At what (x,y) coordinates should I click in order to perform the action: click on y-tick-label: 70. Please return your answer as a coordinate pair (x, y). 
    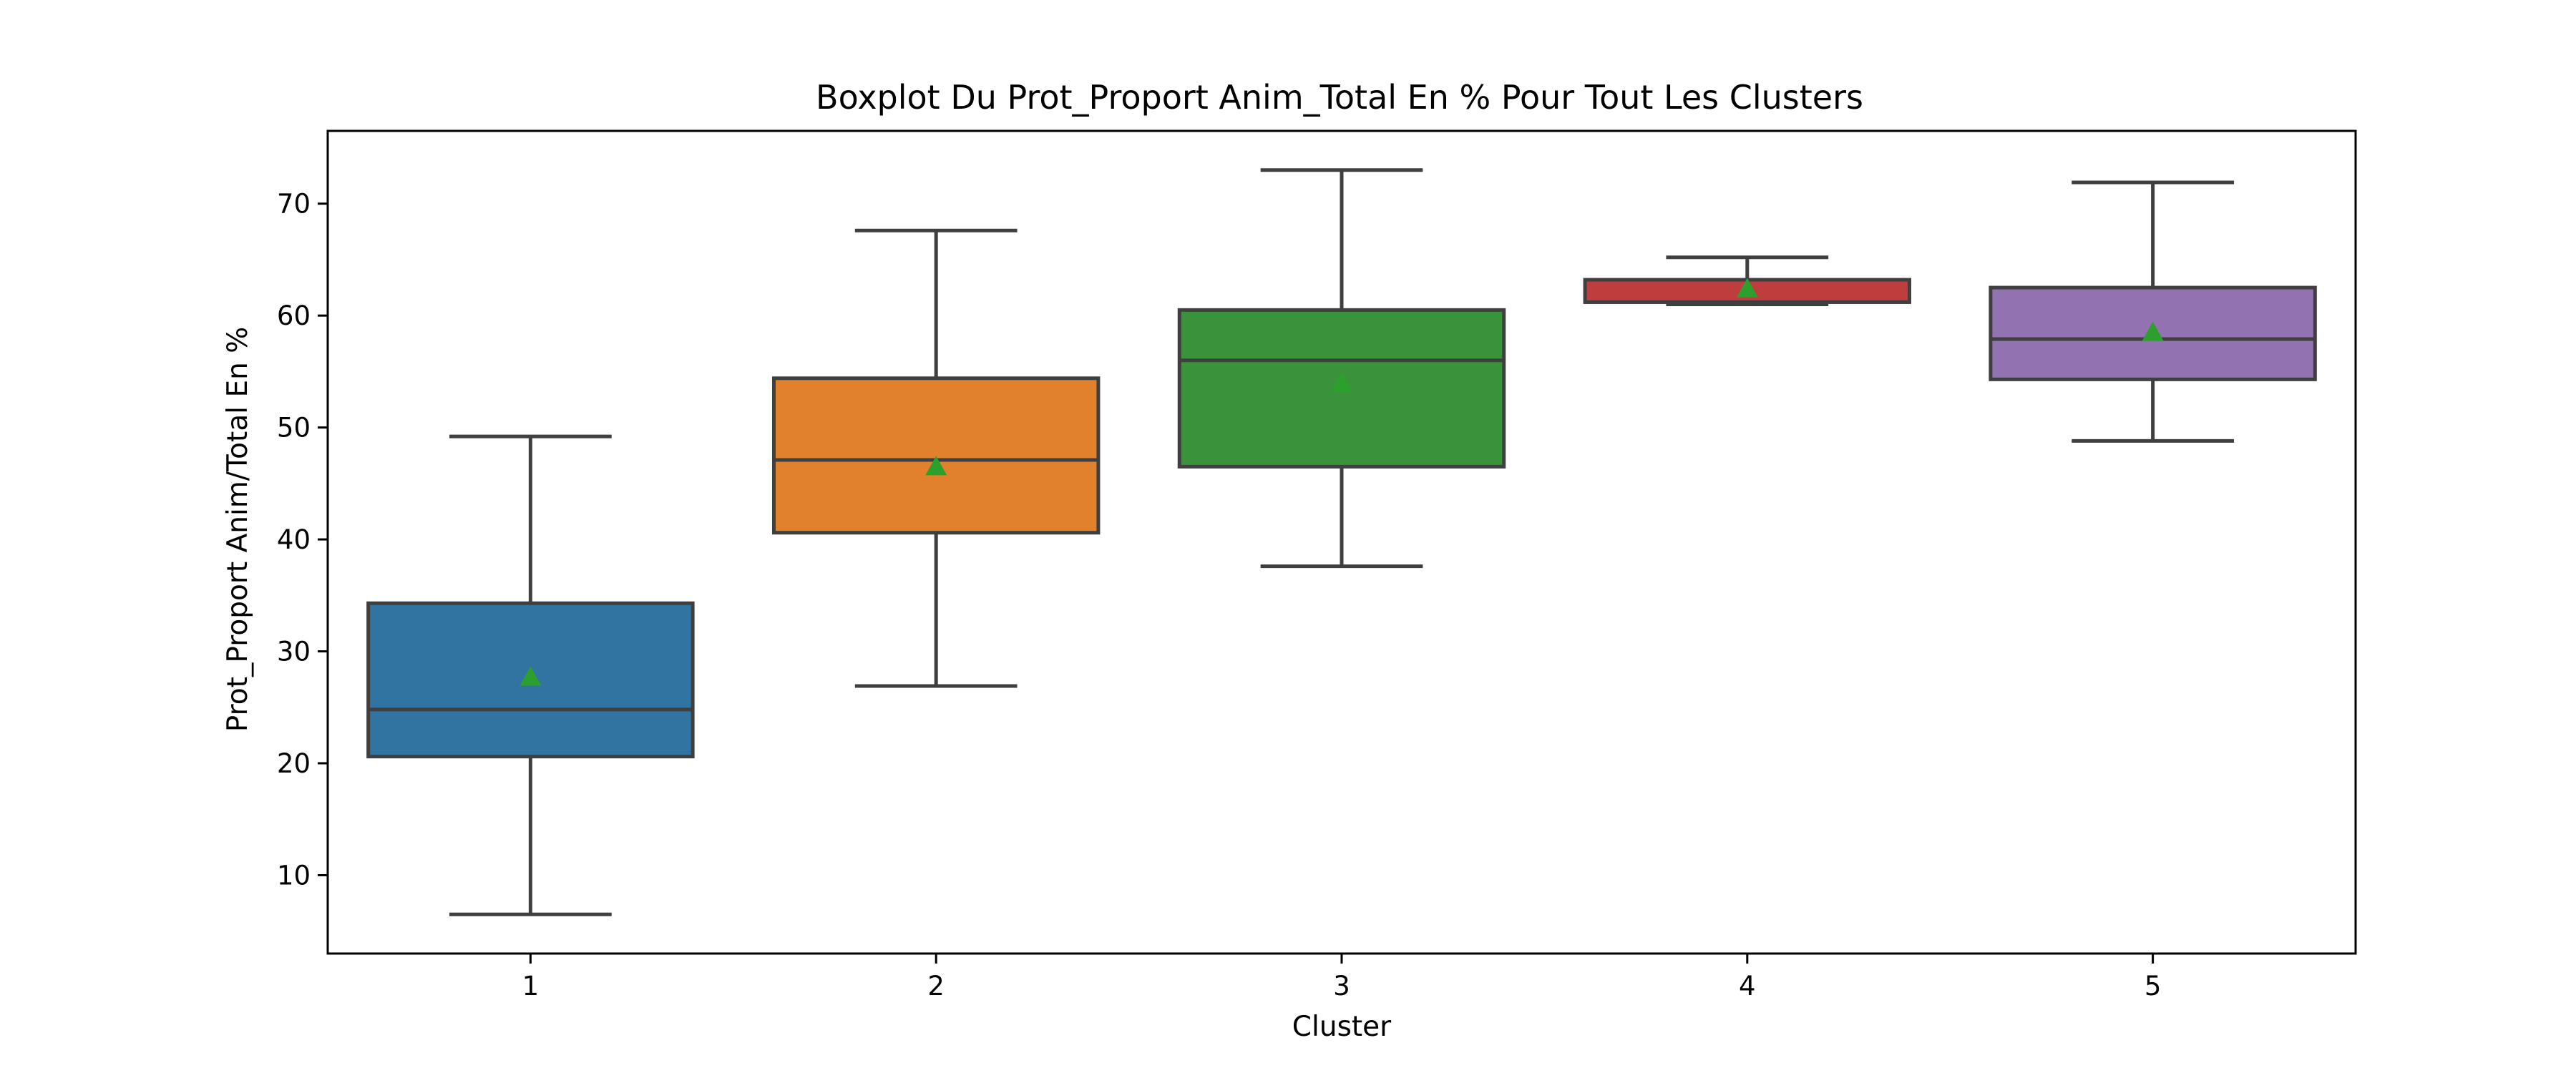
    Looking at the image, I should click on (294, 205).